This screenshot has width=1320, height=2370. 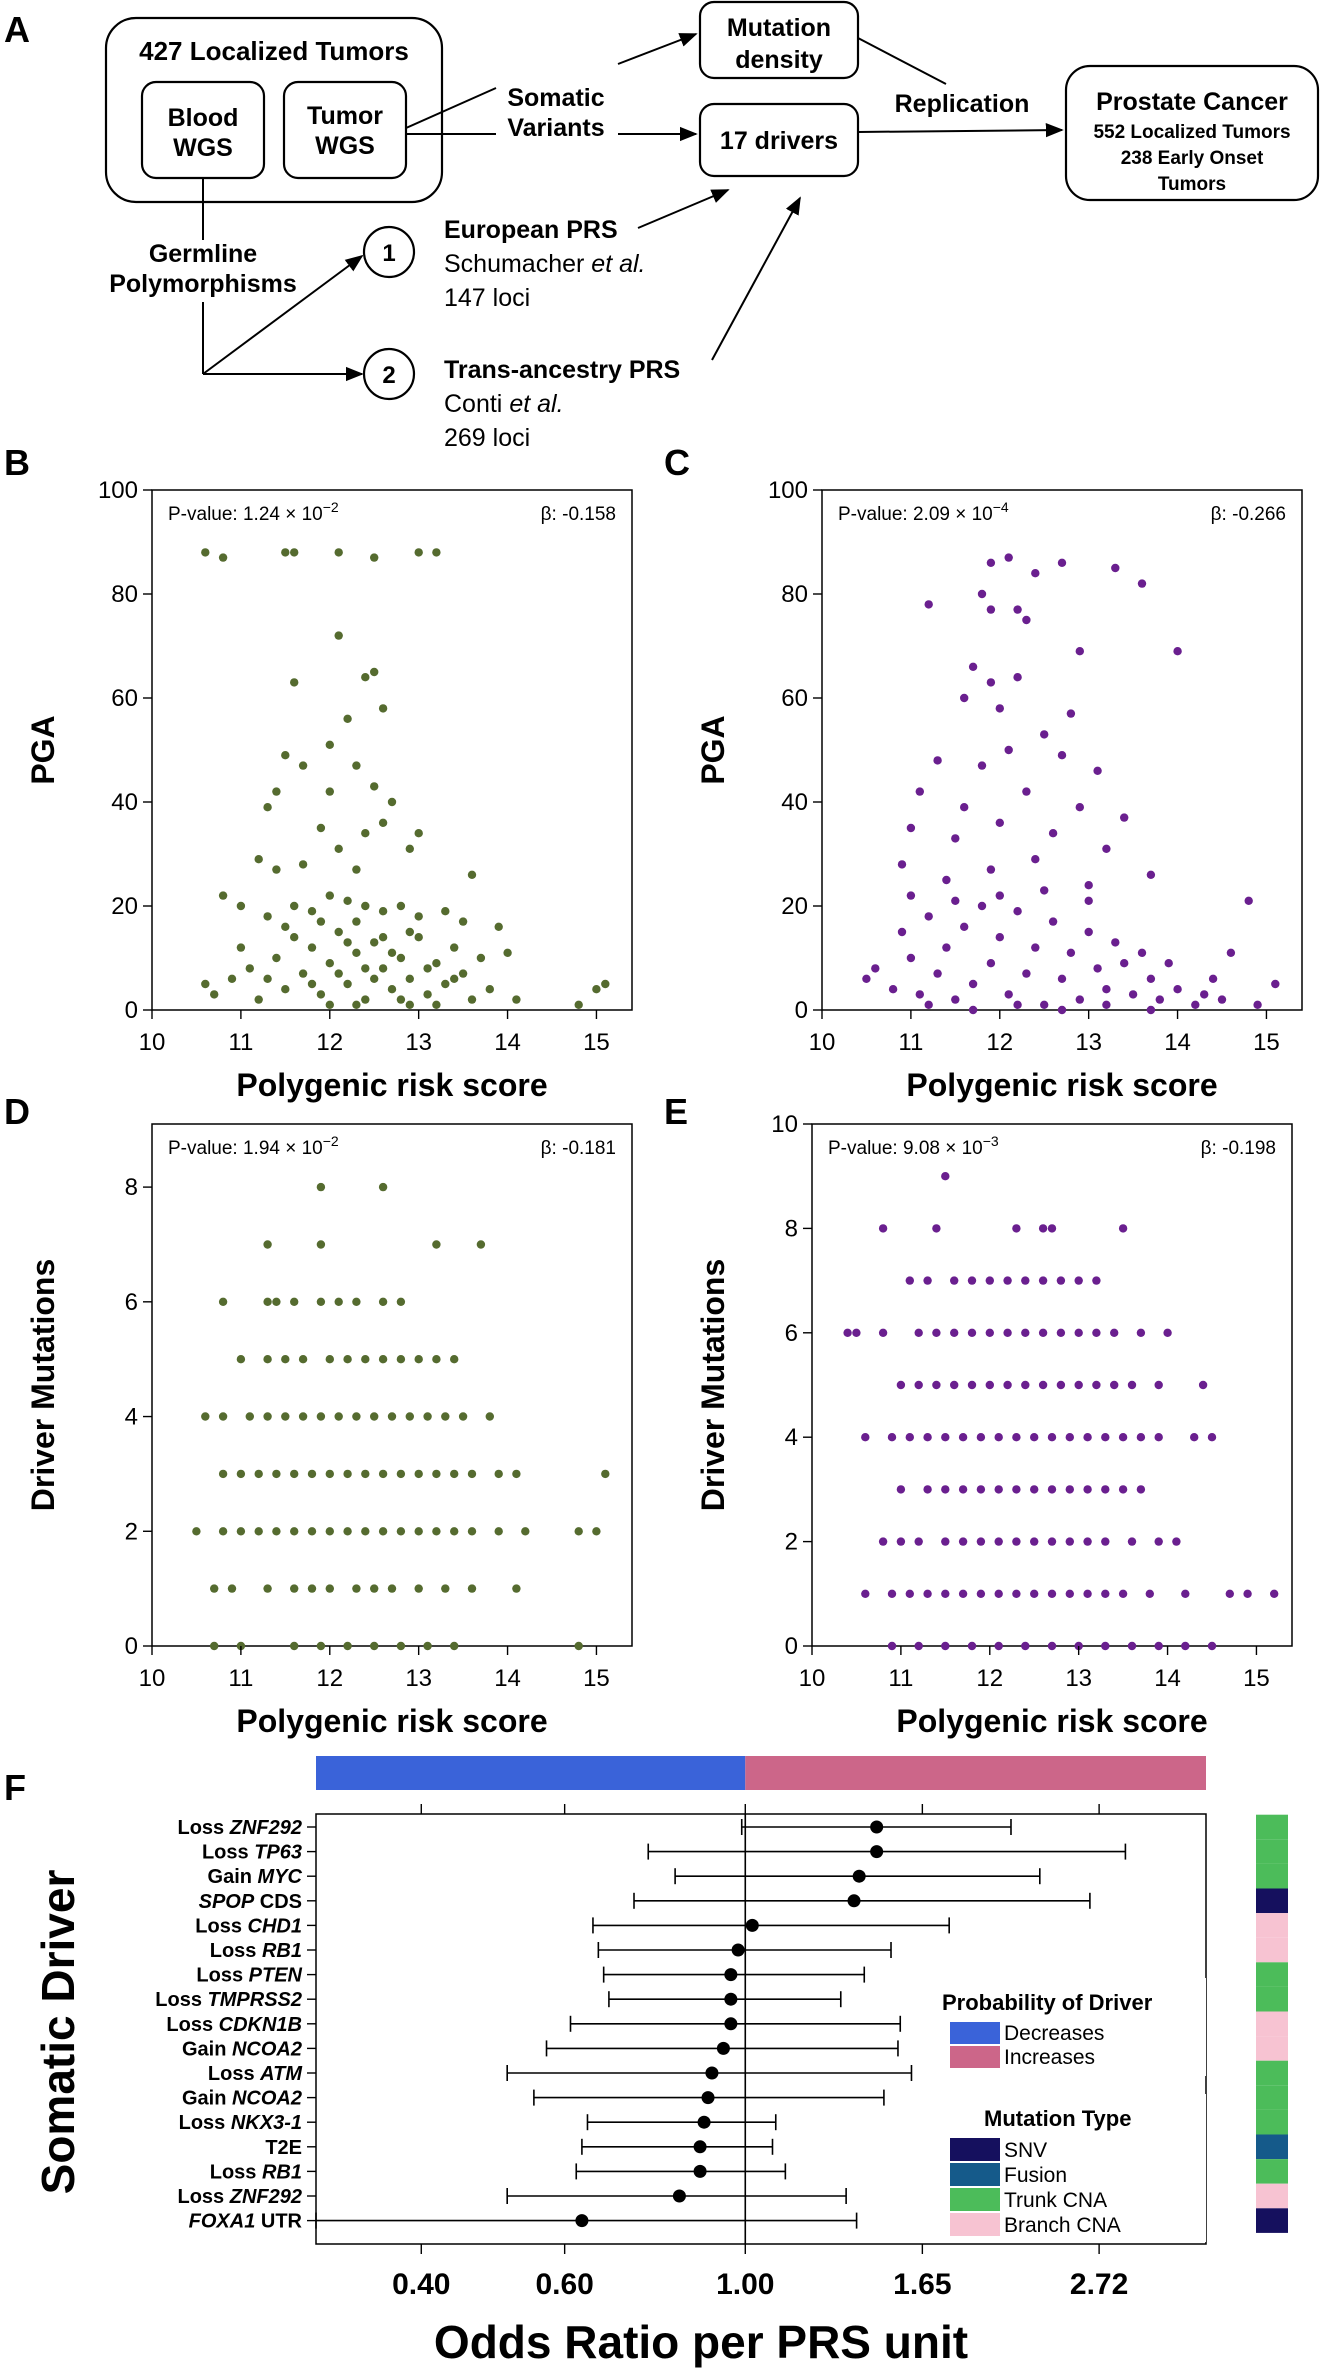 What do you see at coordinates (578, 514) in the screenshot?
I see `beta-annotation: β: -0.158` at bounding box center [578, 514].